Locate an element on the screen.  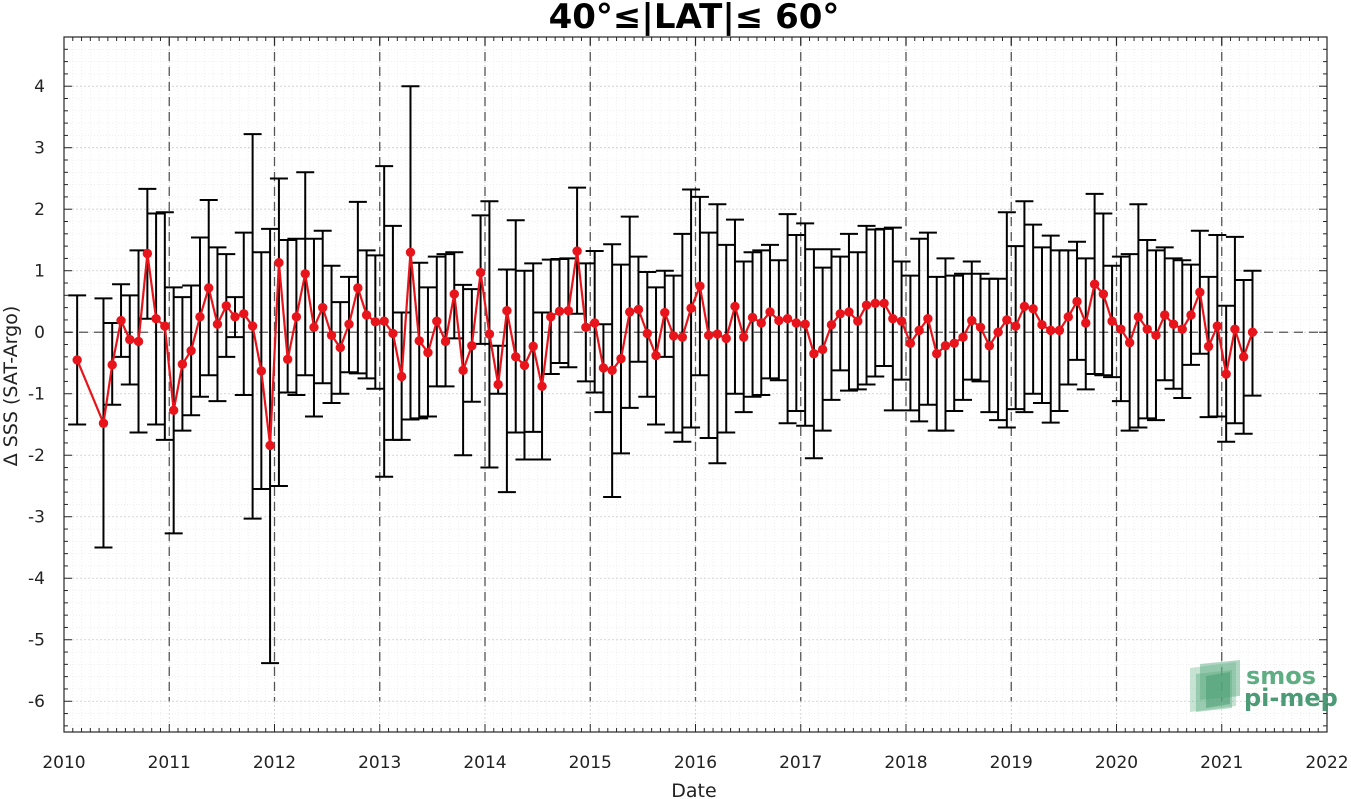
y-tick-label: 3 is located at coordinates (39, 149).